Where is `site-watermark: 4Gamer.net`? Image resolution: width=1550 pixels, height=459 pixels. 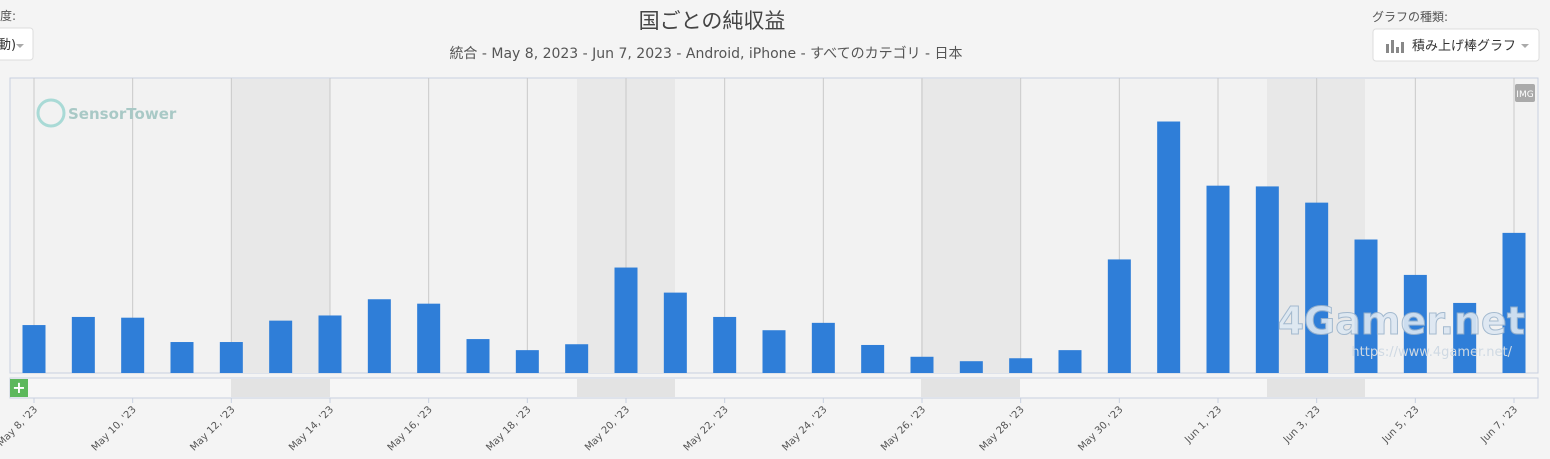 site-watermark: 4Gamer.net is located at coordinates (1401, 321).